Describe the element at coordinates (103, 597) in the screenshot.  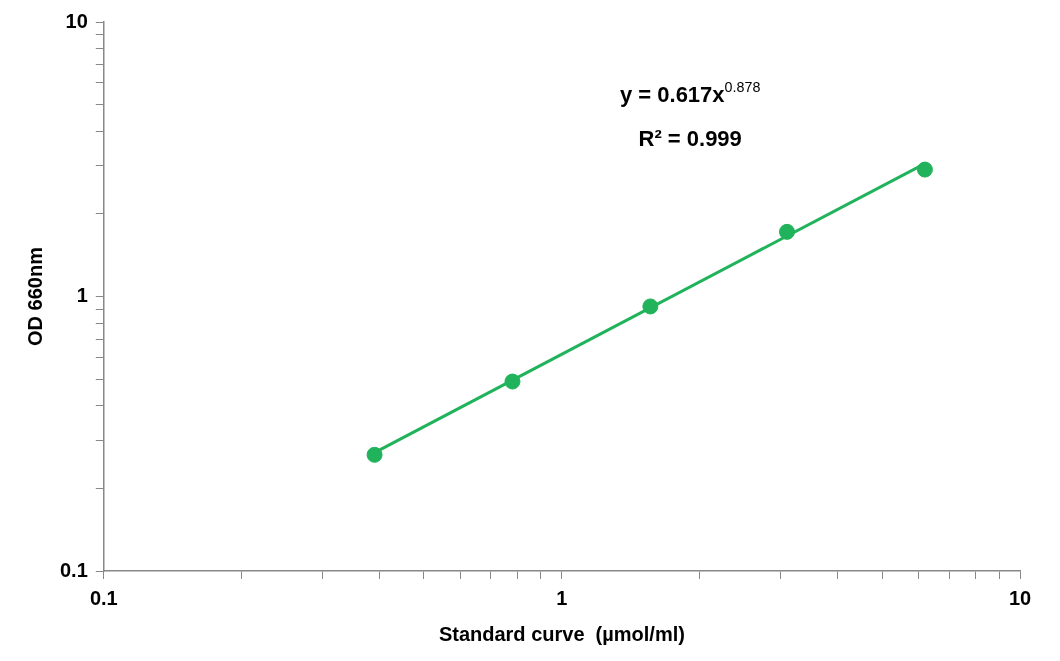
I see `x-tick-label: 0.1` at that location.